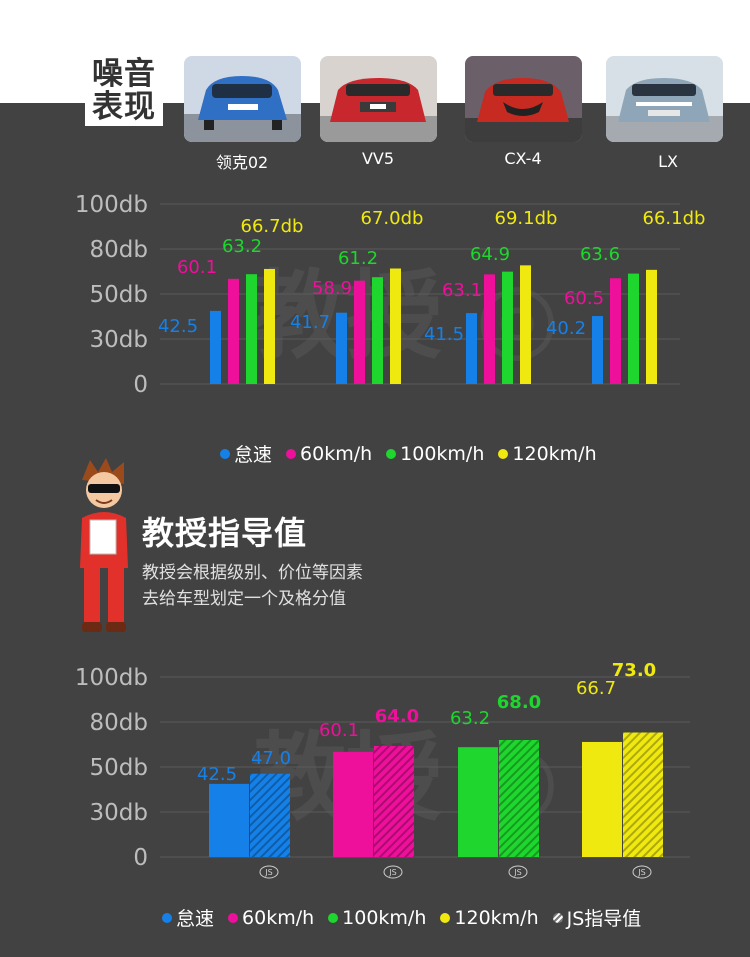 The width and height of the screenshot is (750, 957). I want to click on legend2-60: 60km/h, so click(271, 918).